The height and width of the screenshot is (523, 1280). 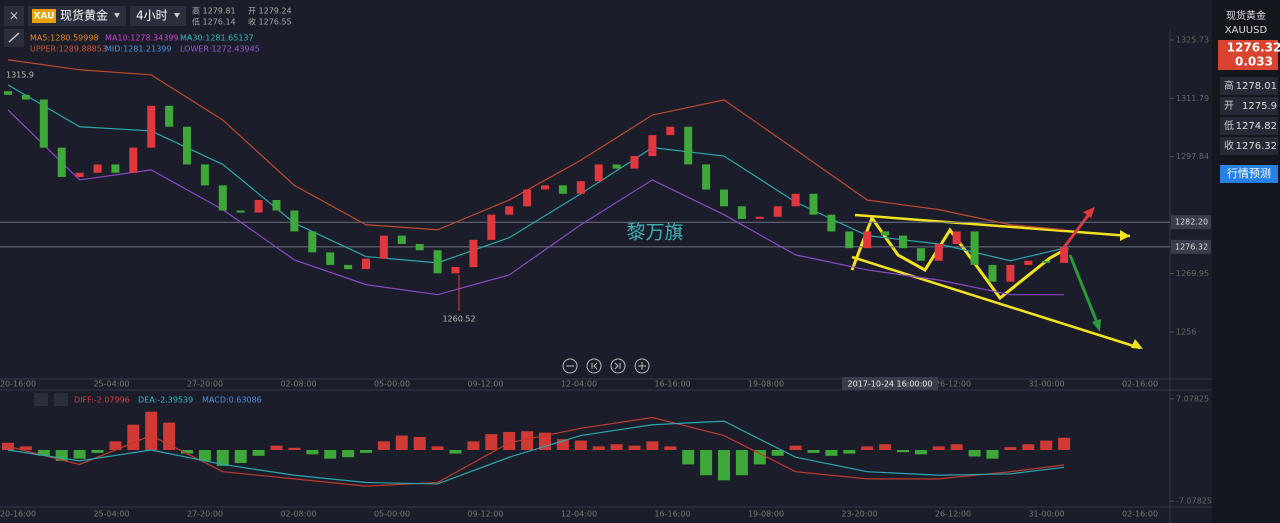 What do you see at coordinates (14, 37) in the screenshot?
I see `tool-icon` at bounding box center [14, 37].